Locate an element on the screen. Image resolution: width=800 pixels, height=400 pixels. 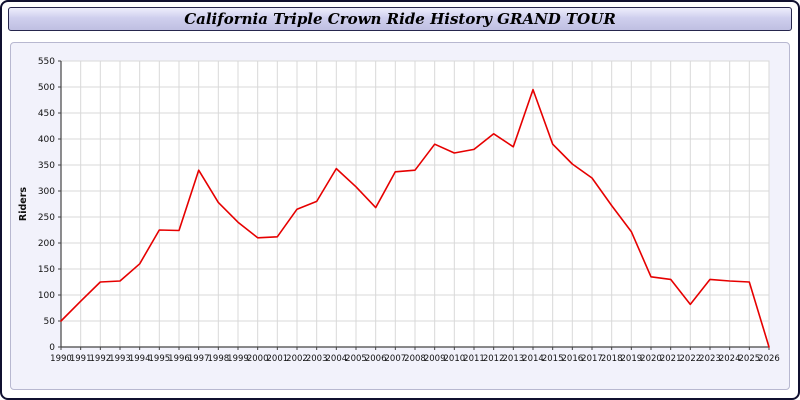
y-tick-label: 350 is located at coordinates (46, 166).